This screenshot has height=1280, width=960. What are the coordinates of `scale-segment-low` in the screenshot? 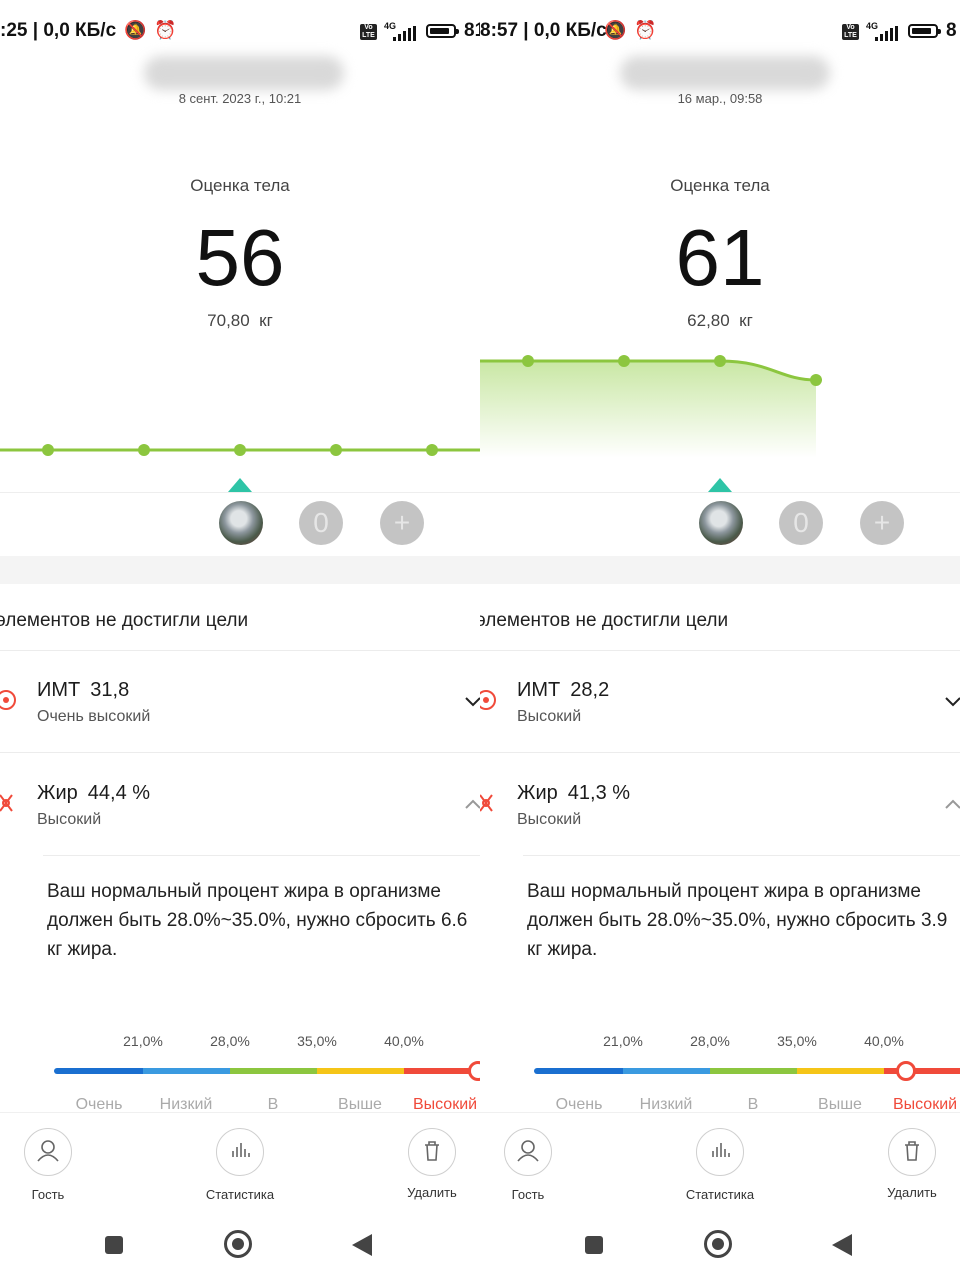 It's located at (186, 1071).